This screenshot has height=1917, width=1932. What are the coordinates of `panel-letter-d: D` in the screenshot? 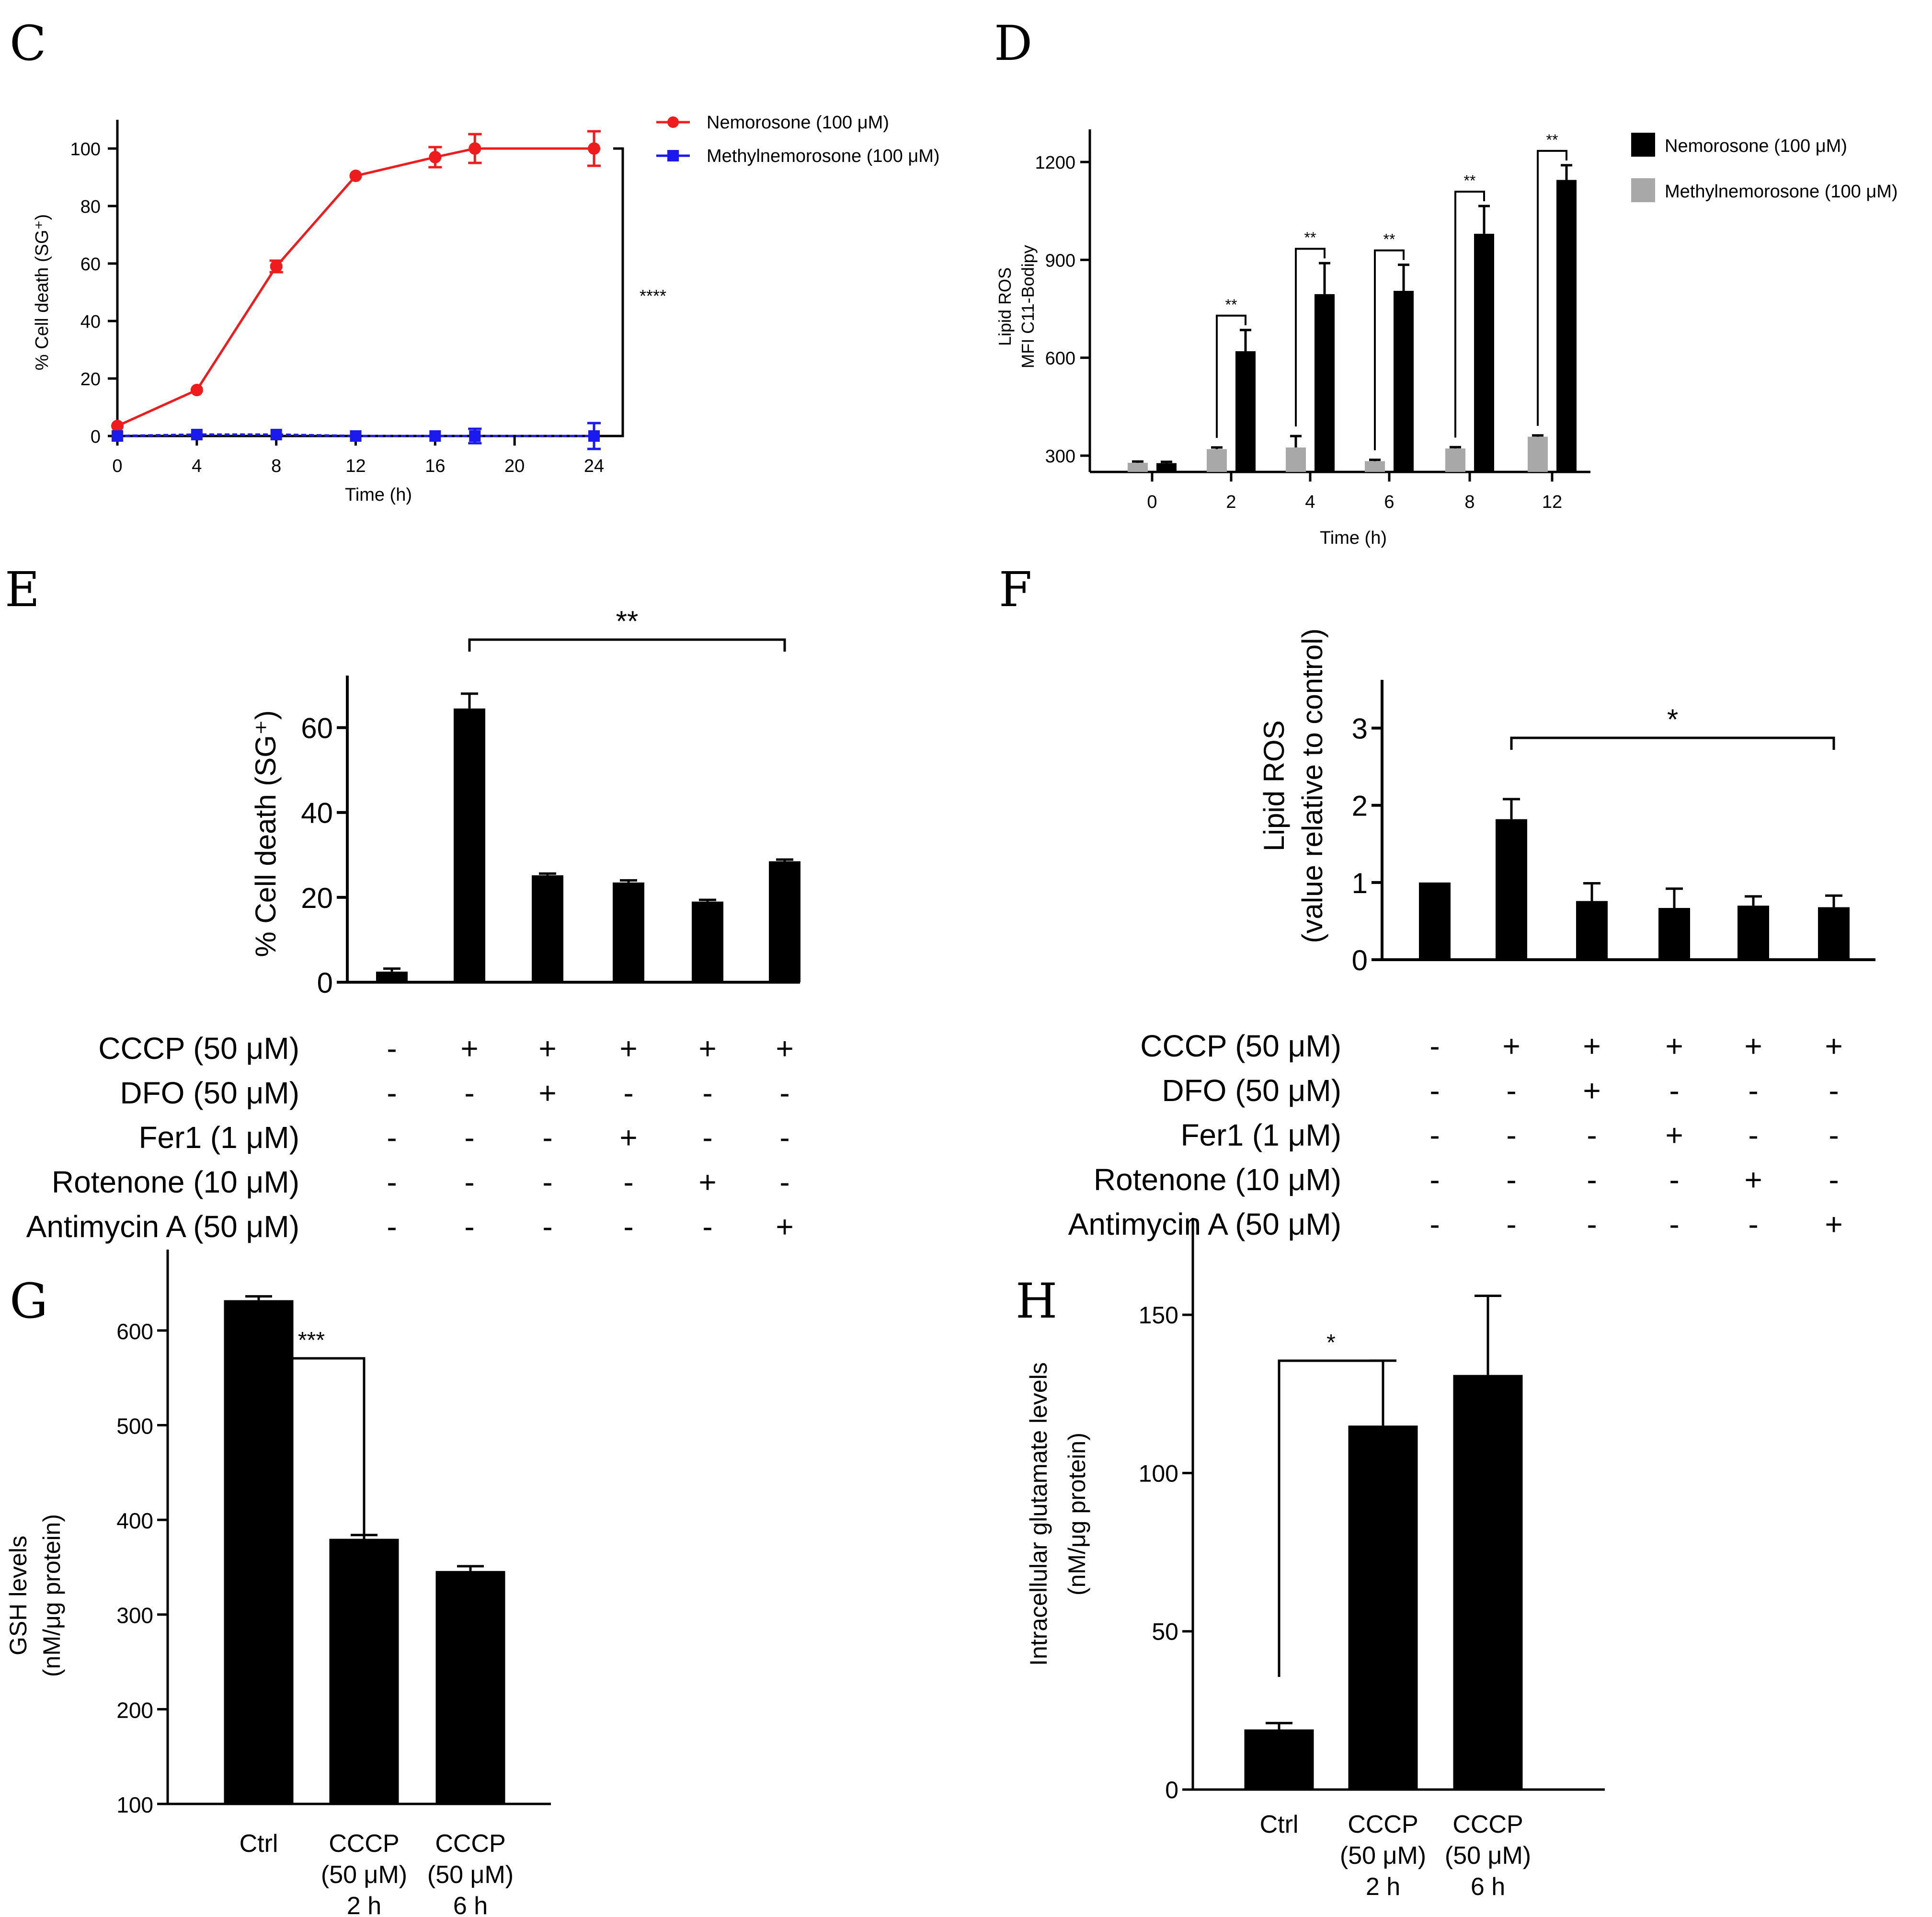 It's located at (1013, 43).